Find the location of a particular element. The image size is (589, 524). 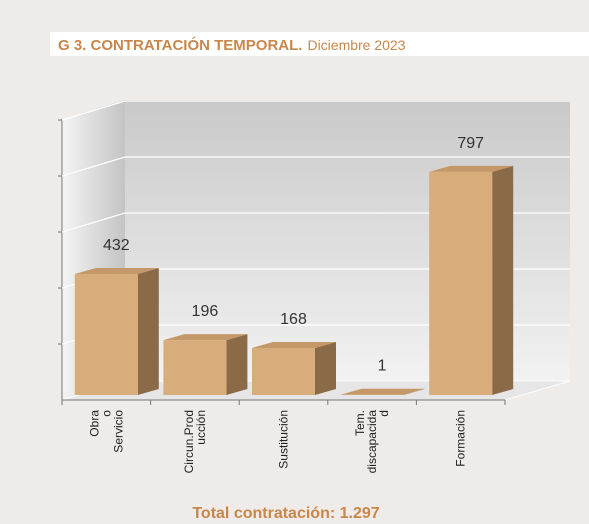

label-line: o is located at coordinates (106, 413).